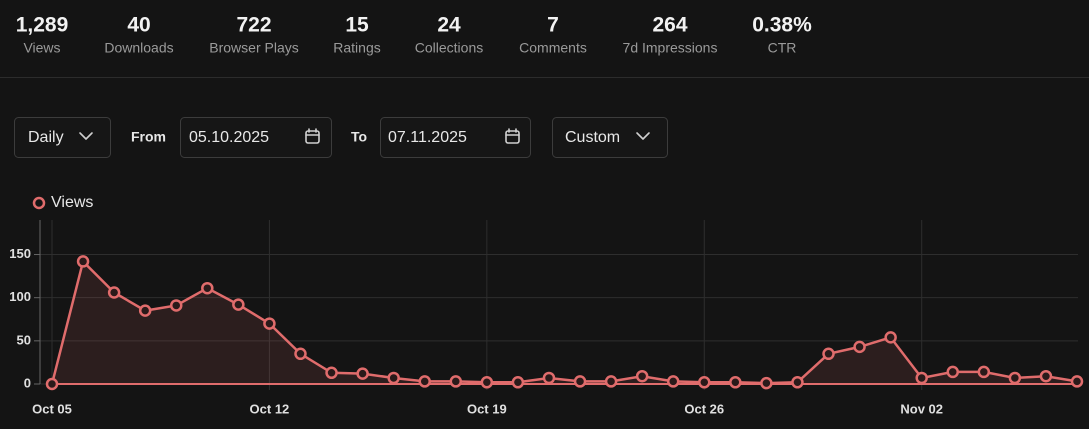 The image size is (1089, 429). What do you see at coordinates (138, 48) in the screenshot?
I see `stat-label: Downloads` at bounding box center [138, 48].